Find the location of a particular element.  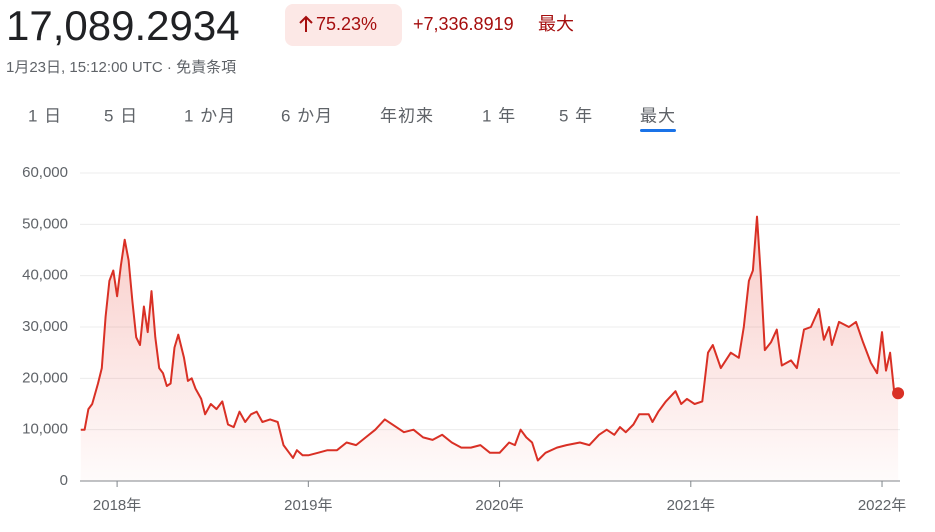

range-tab: 5 日 is located at coordinates (121, 115).